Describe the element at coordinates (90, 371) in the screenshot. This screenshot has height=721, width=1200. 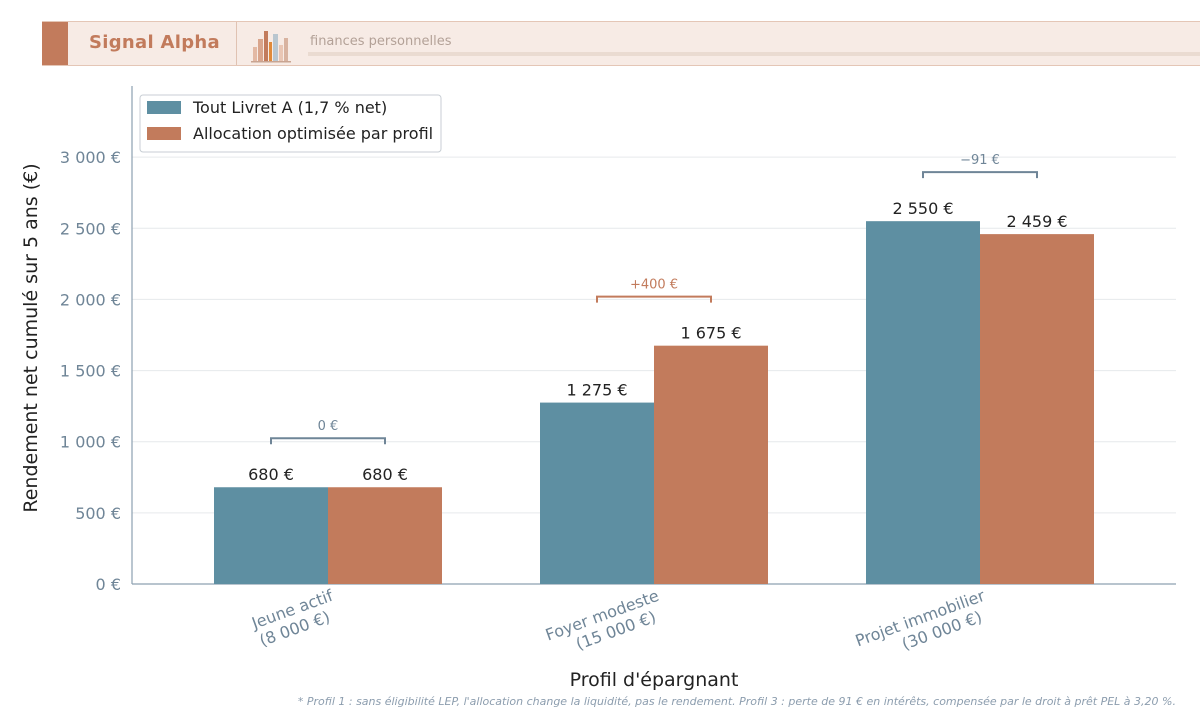
I see `y-tick-label: 1 500 €` at that location.